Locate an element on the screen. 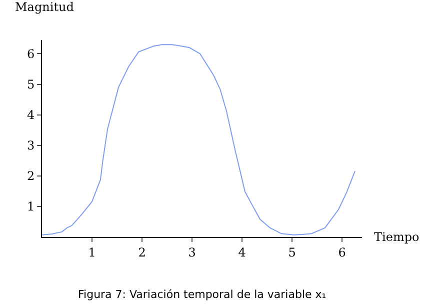  y-tick-label: 5 is located at coordinates (30, 84).